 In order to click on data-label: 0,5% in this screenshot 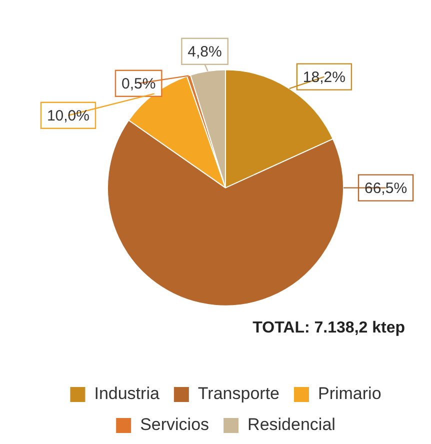, I will do `click(138, 84)`.